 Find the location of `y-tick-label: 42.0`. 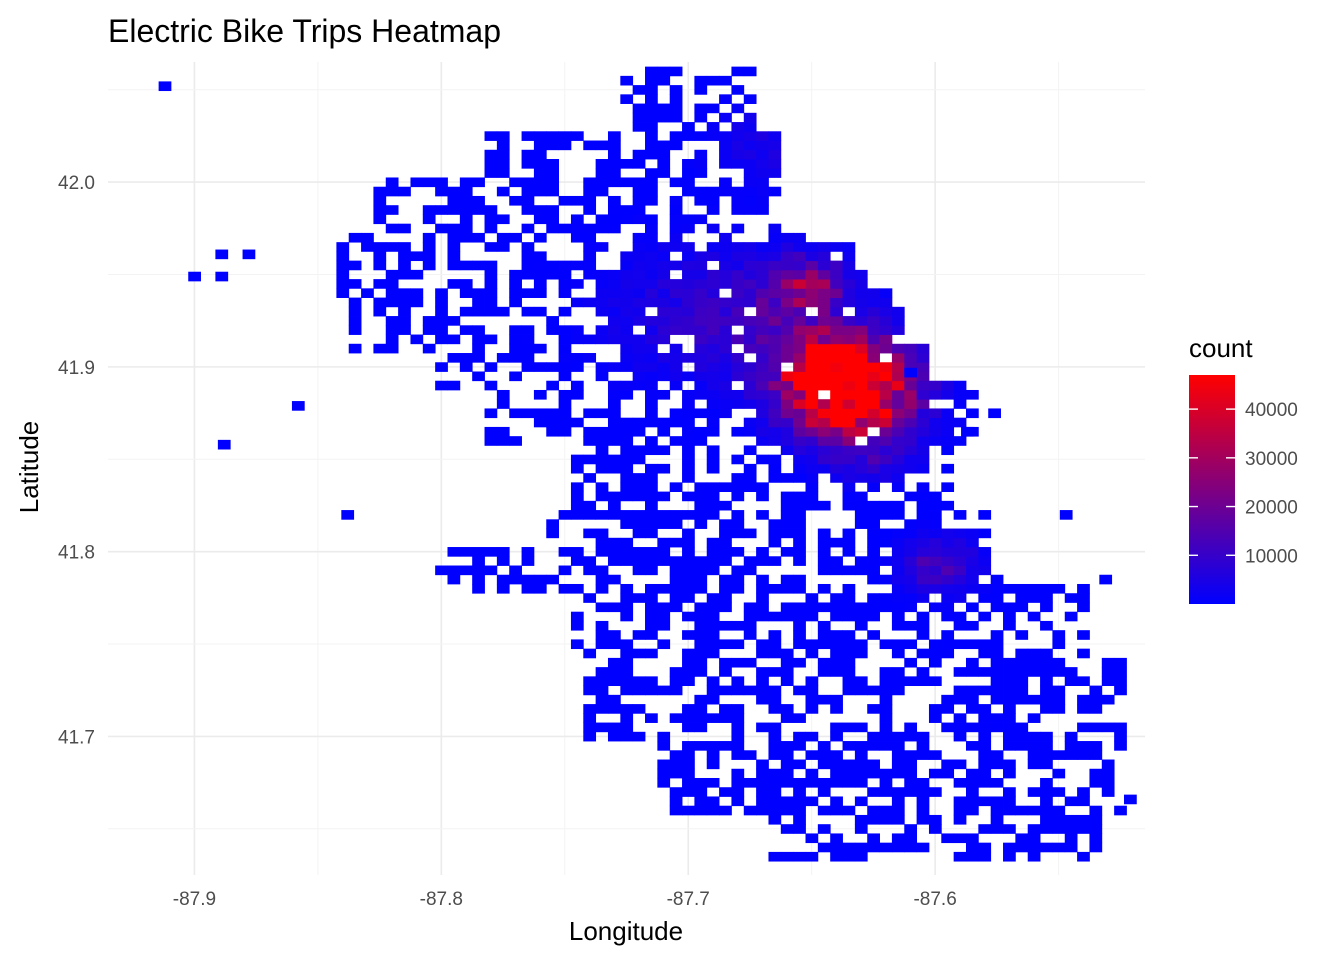

y-tick-label: 42.0 is located at coordinates (76, 183).